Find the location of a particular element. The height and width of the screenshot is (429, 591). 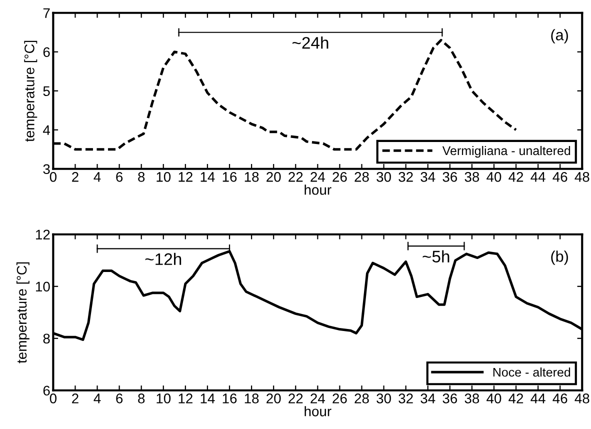

y-tick-label: 5 is located at coordinates (46, 91).